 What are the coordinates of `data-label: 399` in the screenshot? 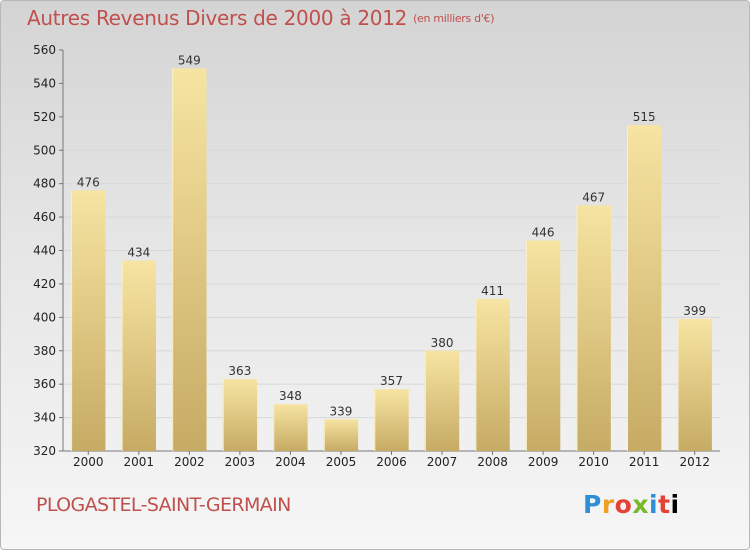 It's located at (694, 311).